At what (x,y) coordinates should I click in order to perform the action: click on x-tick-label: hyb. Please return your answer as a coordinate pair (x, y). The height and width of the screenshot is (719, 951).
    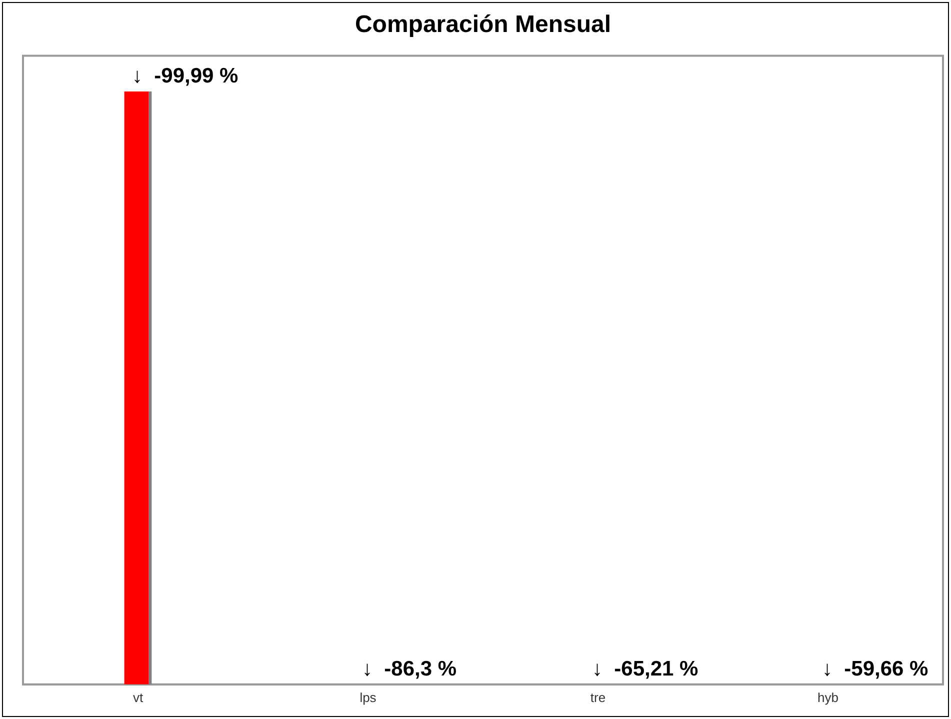
    Looking at the image, I should click on (828, 697).